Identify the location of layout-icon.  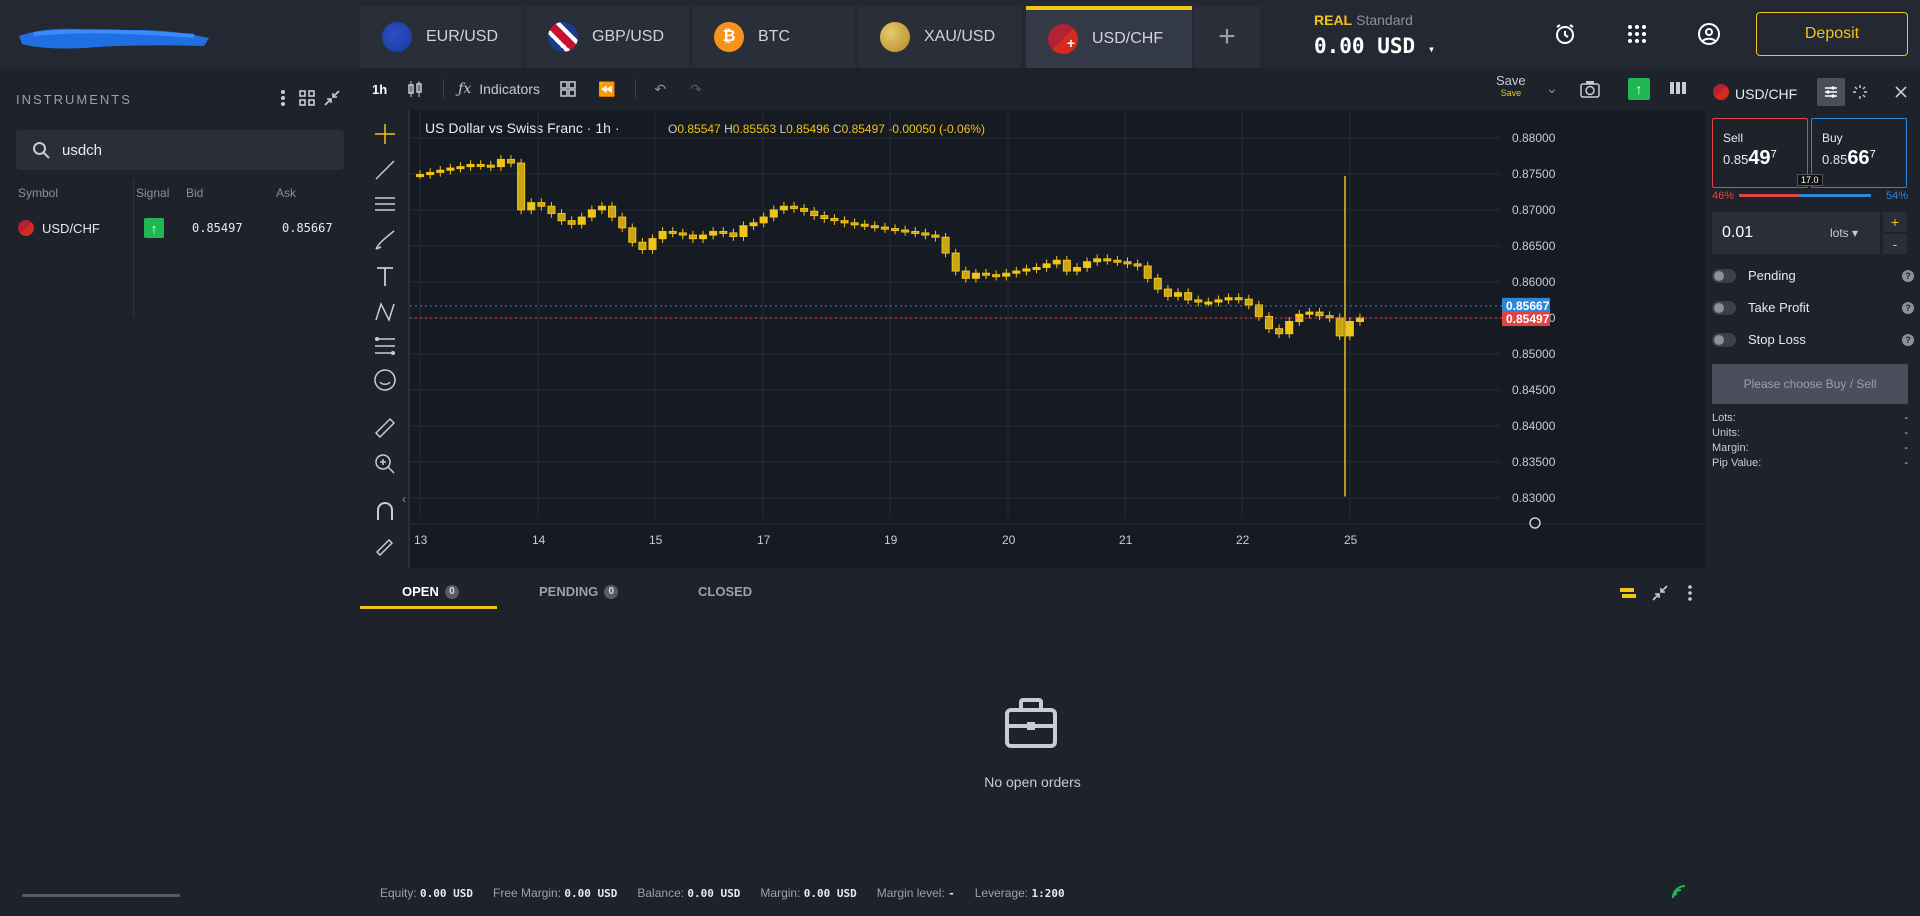
(568, 89).